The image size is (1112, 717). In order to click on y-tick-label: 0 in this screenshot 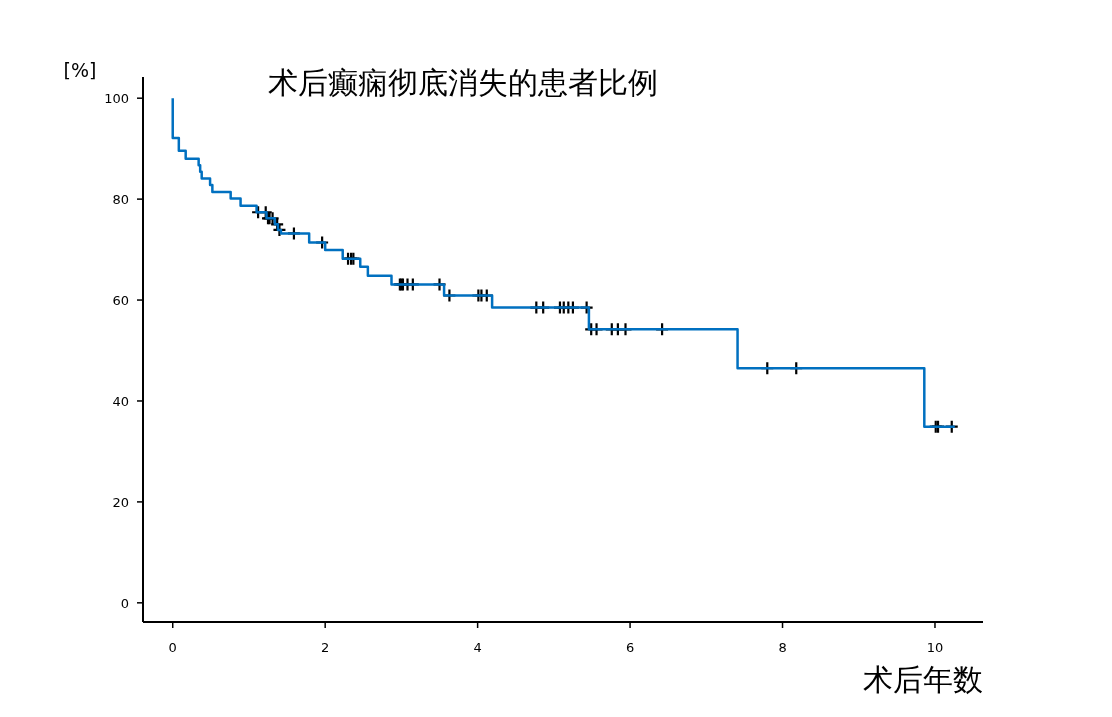, I will do `click(124, 603)`.